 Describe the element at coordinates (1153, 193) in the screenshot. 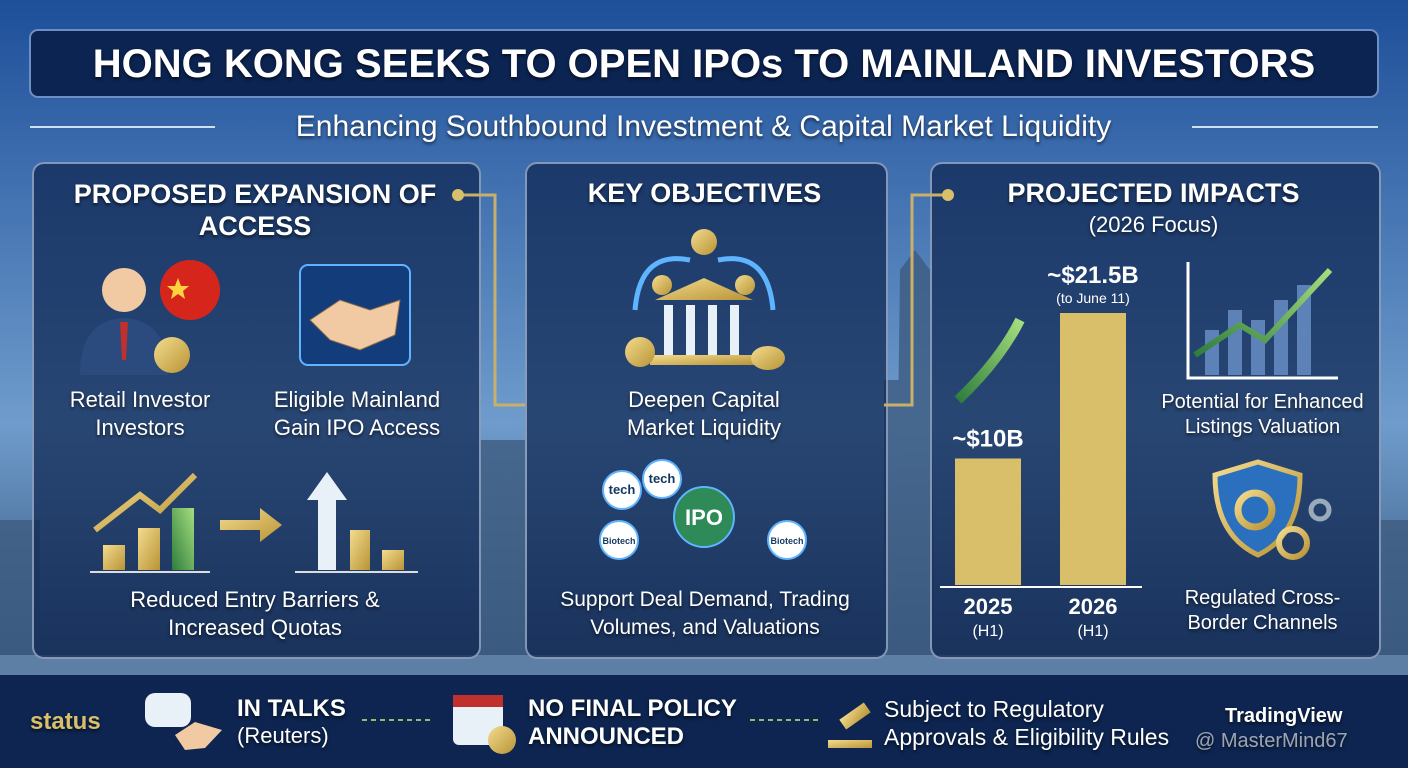

I see `panel-title: PROJECTED IMPACTS` at that location.